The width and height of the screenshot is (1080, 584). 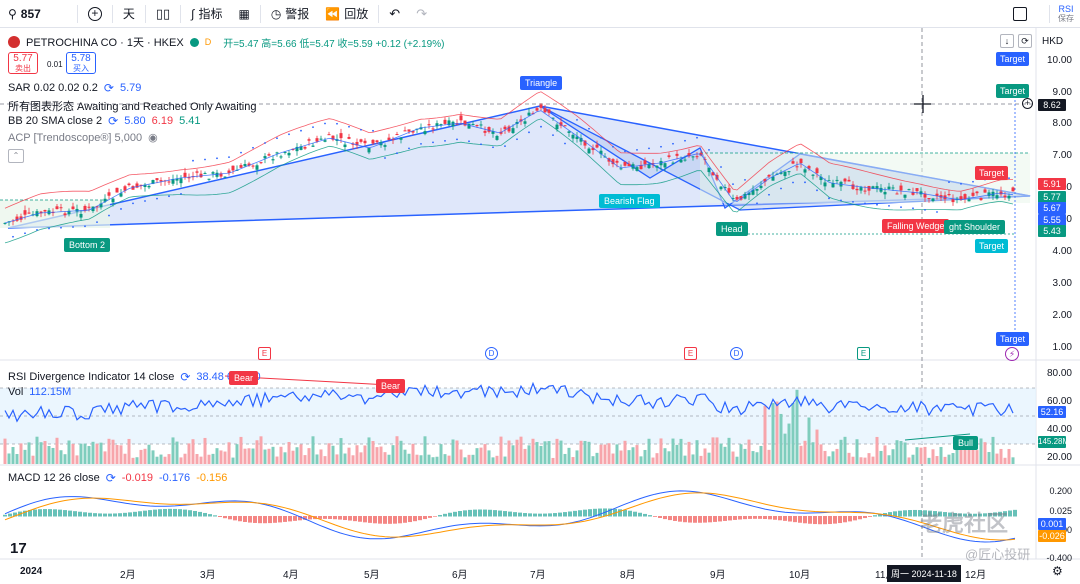 I want to click on triangle-label: Triangle, so click(x=541, y=83).